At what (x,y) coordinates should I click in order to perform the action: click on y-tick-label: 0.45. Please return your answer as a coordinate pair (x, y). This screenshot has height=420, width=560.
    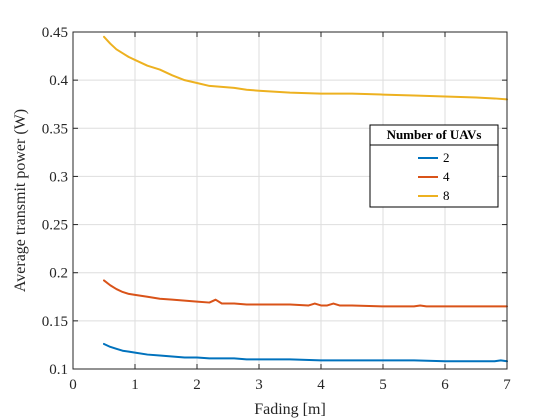
    Looking at the image, I should click on (55, 33).